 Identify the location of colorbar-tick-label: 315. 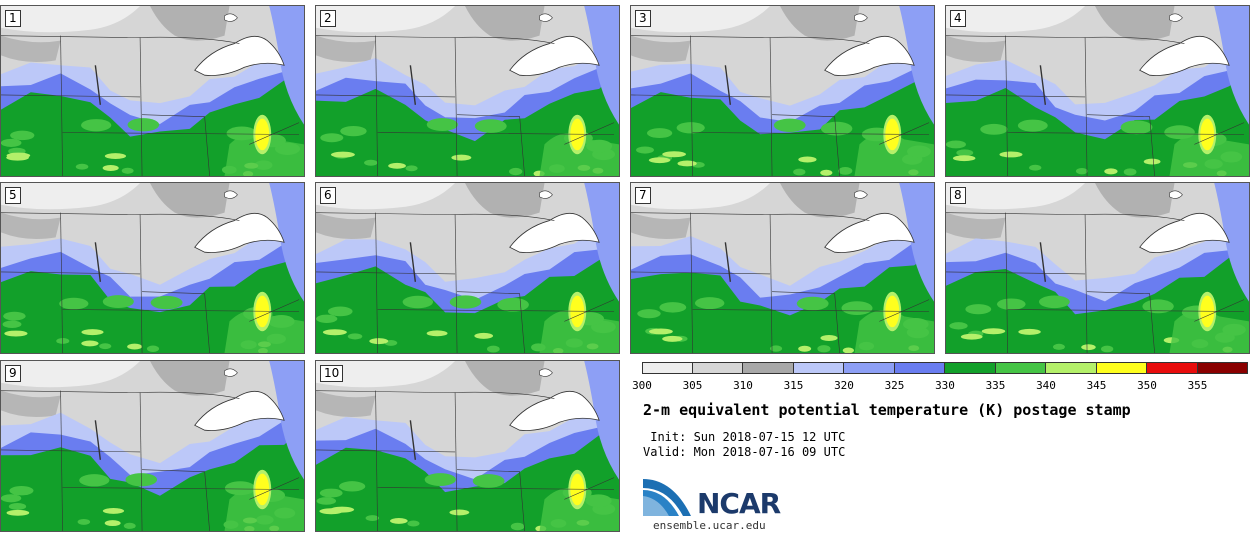
(793, 385).